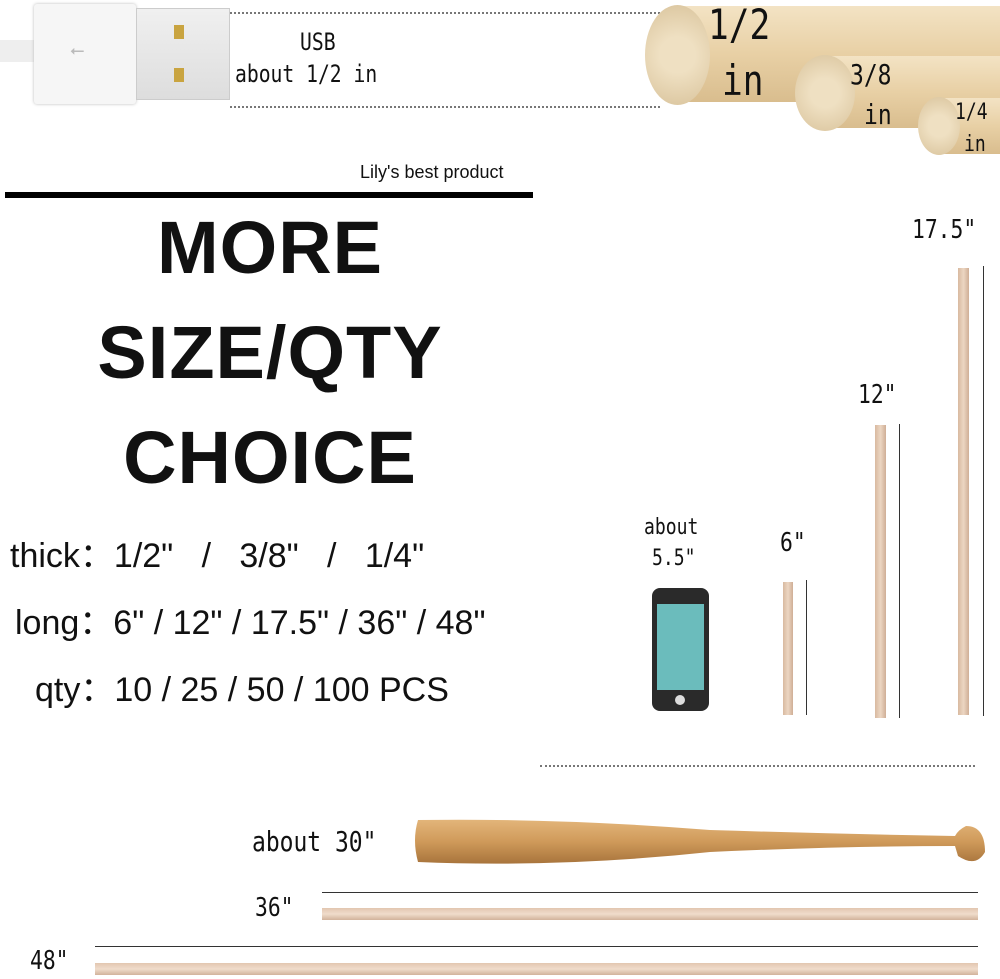  I want to click on length-label-17-5: 17.5", so click(944, 230).